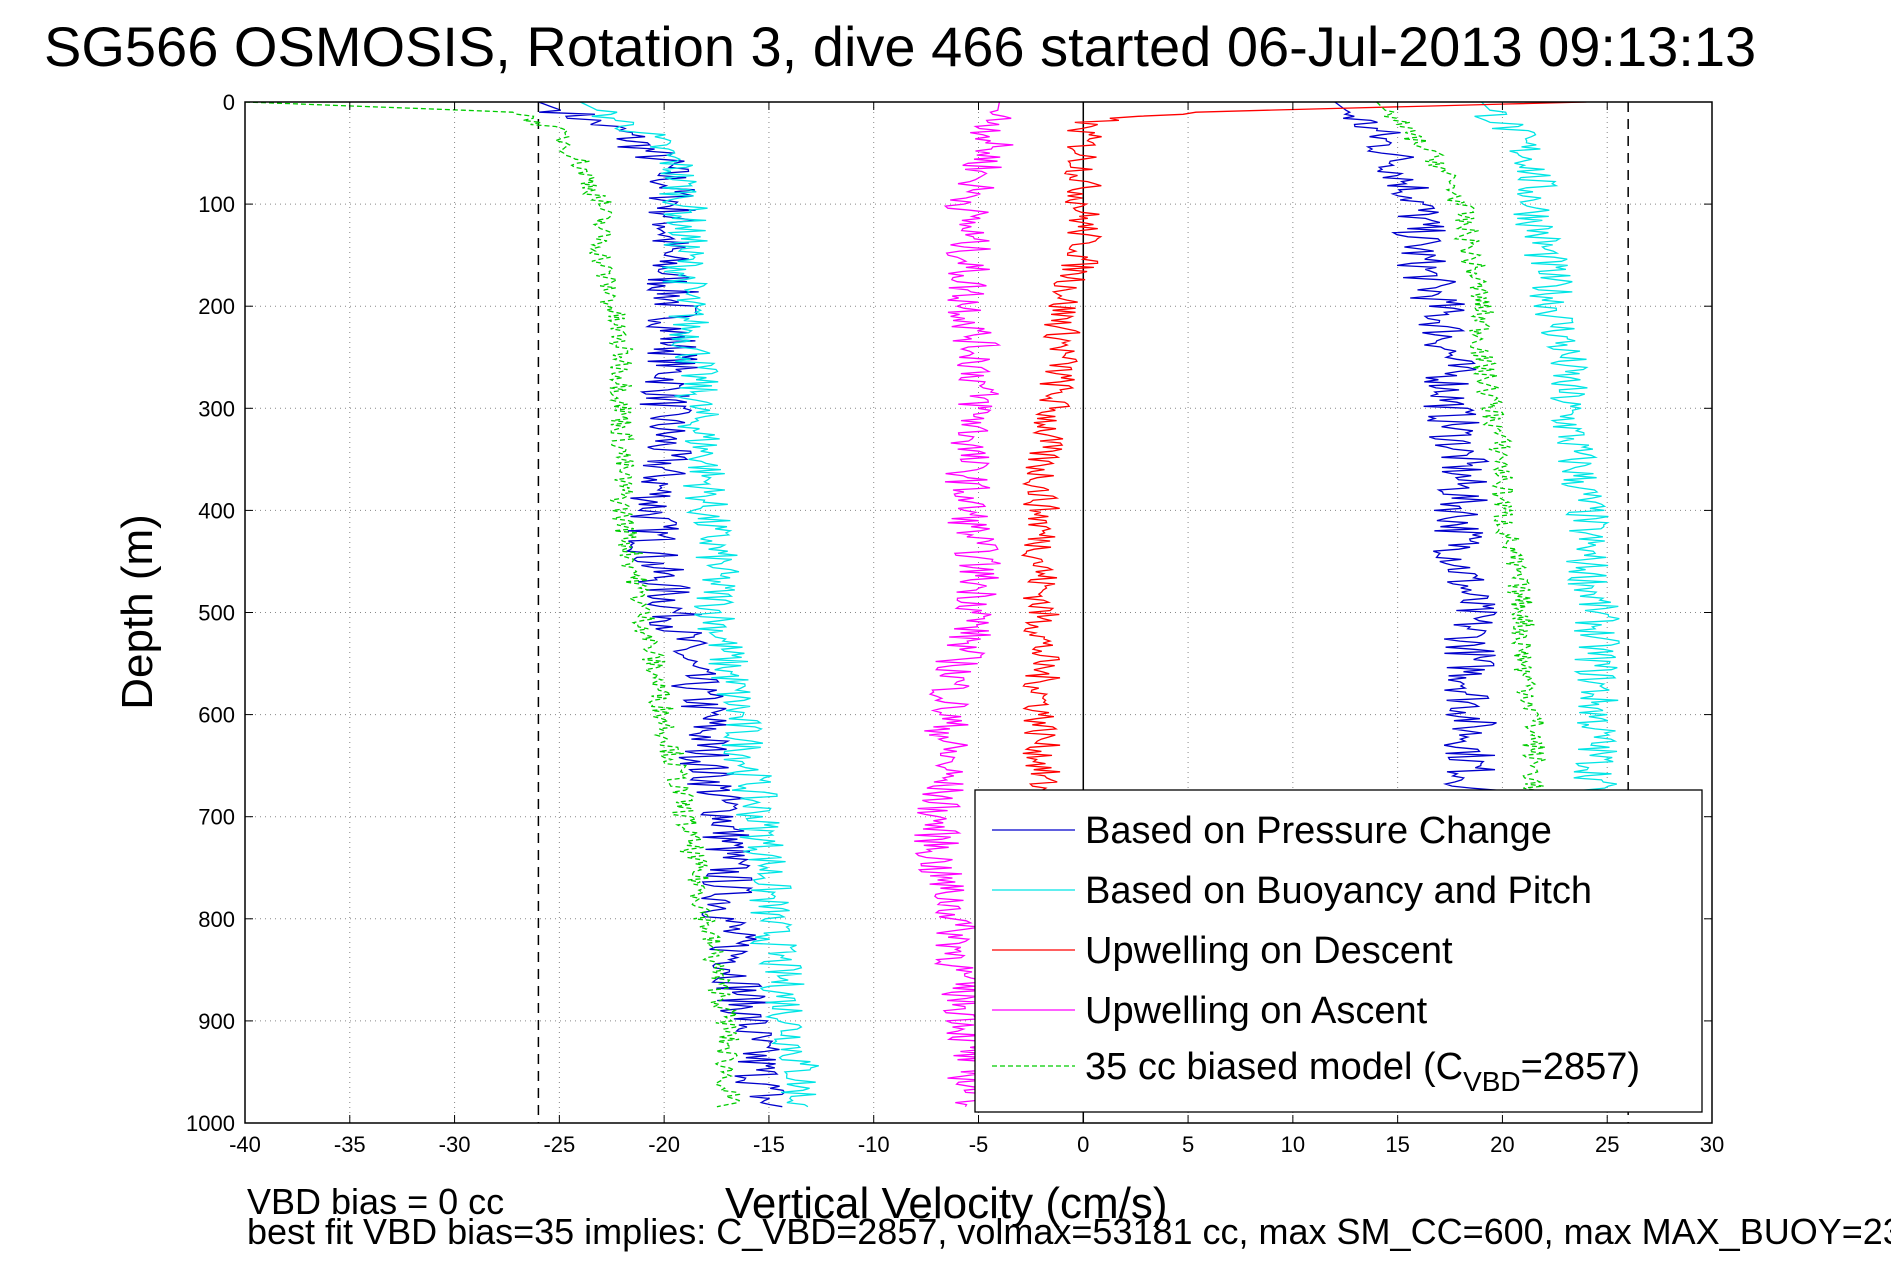 Image resolution: width=1891 pixels, height=1262 pixels. Describe the element at coordinates (210, 1123) in the screenshot. I see `y-tick-label: 1000` at that location.